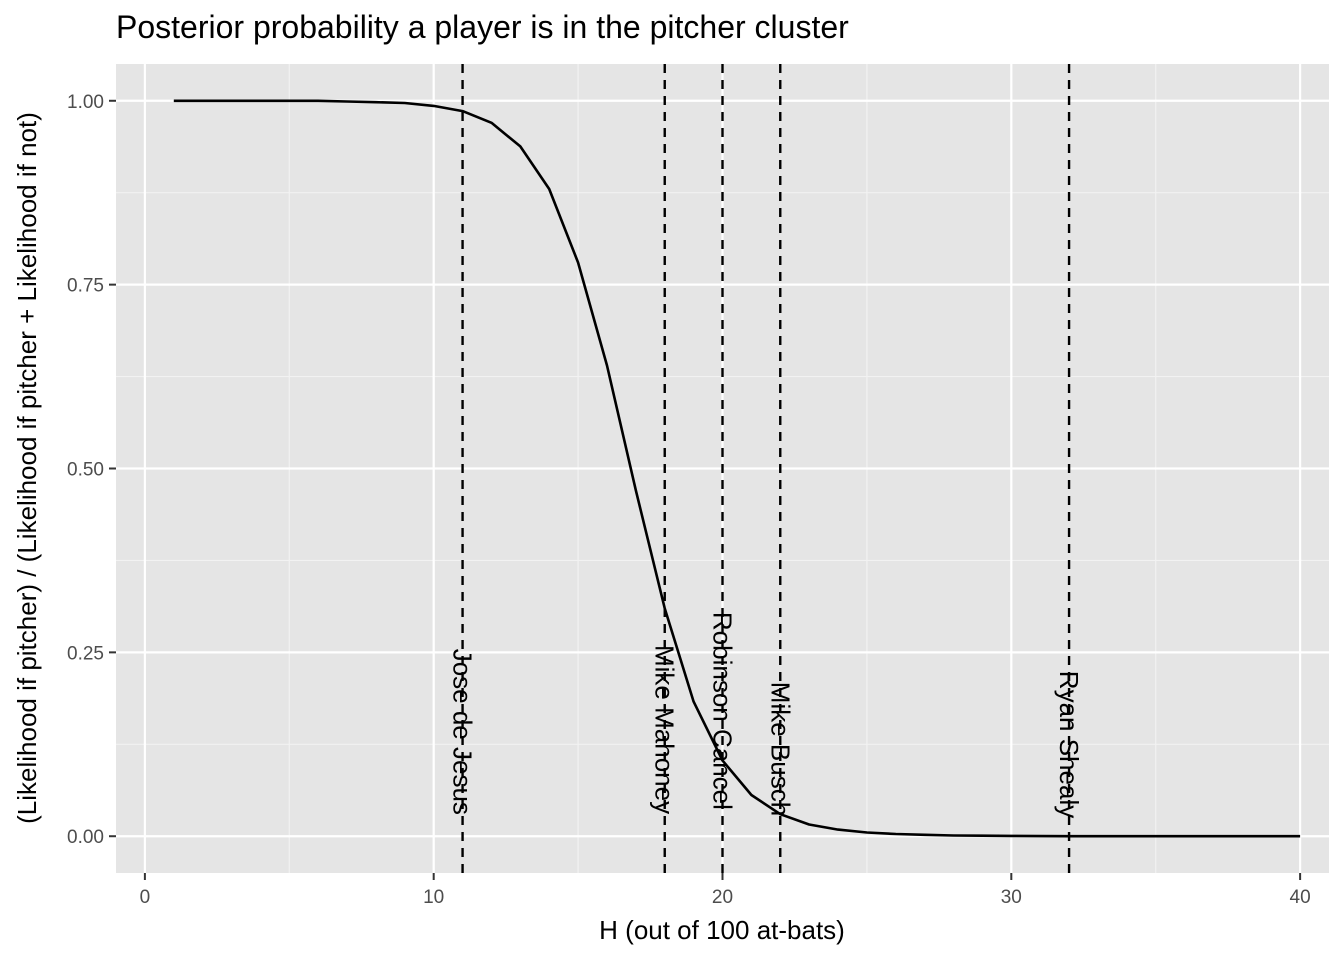  I want to click on x-tick-label: 10, so click(433, 897).